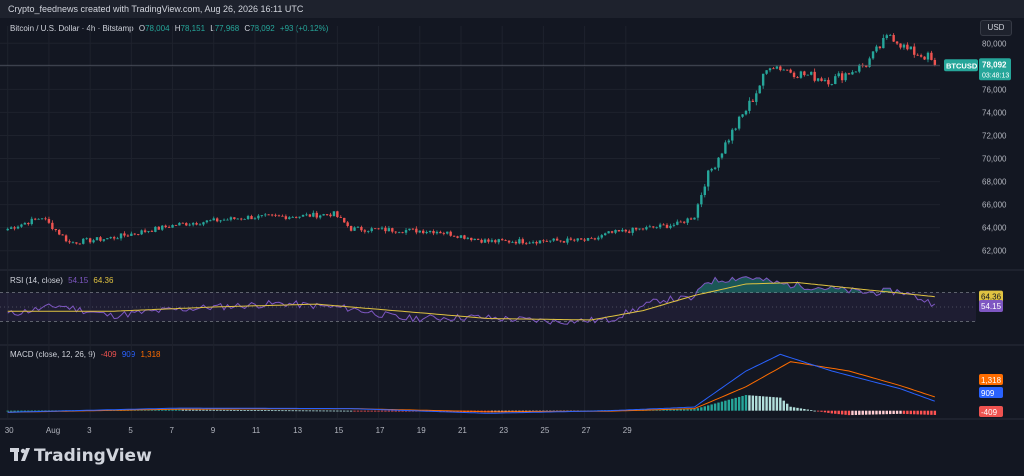 The height and width of the screenshot is (476, 1024). Describe the element at coordinates (297, 430) in the screenshot. I see `time-tick-label: 13` at that location.